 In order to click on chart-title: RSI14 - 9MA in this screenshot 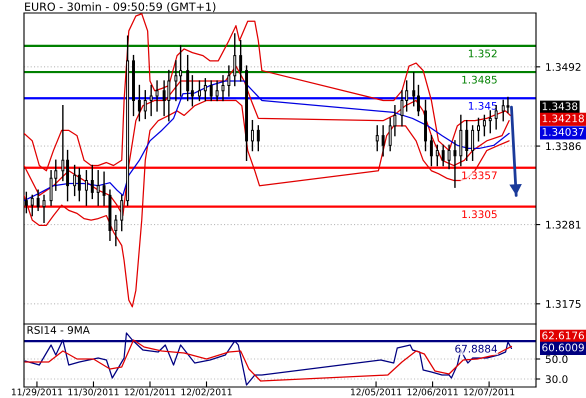, I will do `click(59, 330)`.